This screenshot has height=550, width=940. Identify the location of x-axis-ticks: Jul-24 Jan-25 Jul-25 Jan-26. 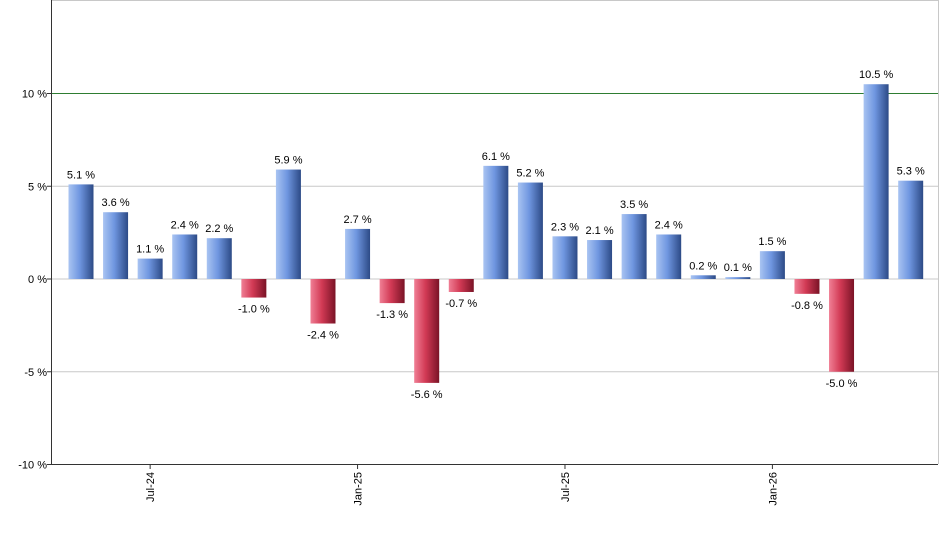
(462, 485).